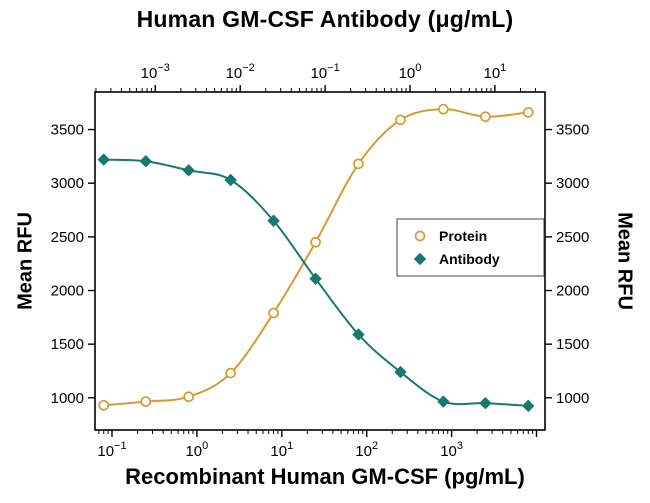  I want to click on legend-label-antibody: Antibody, so click(469, 259).